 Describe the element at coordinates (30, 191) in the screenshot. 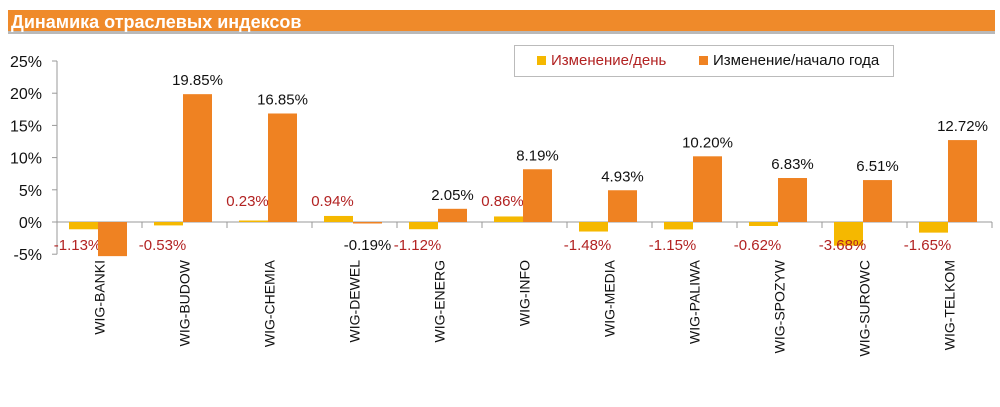

I see `y-tick-label: 5%` at that location.